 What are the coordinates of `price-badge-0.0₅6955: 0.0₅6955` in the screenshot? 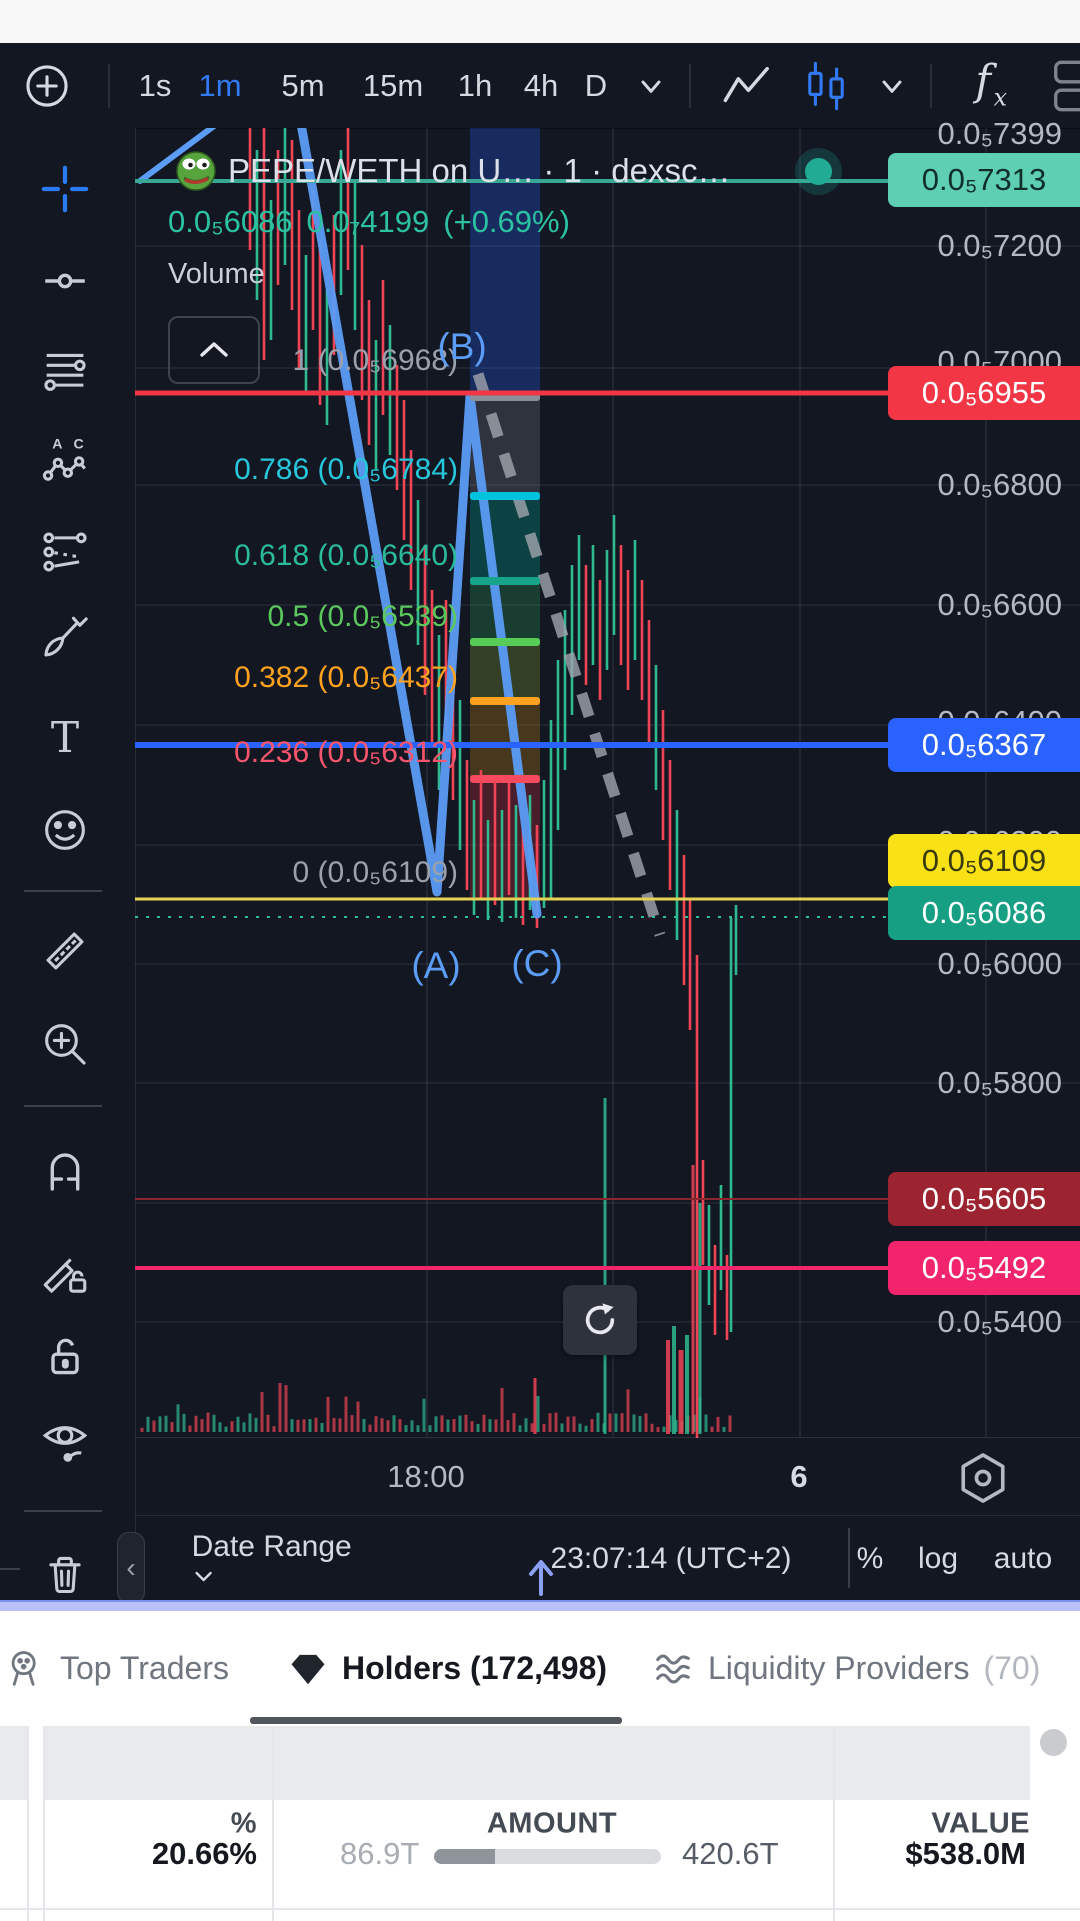 It's located at (984, 393).